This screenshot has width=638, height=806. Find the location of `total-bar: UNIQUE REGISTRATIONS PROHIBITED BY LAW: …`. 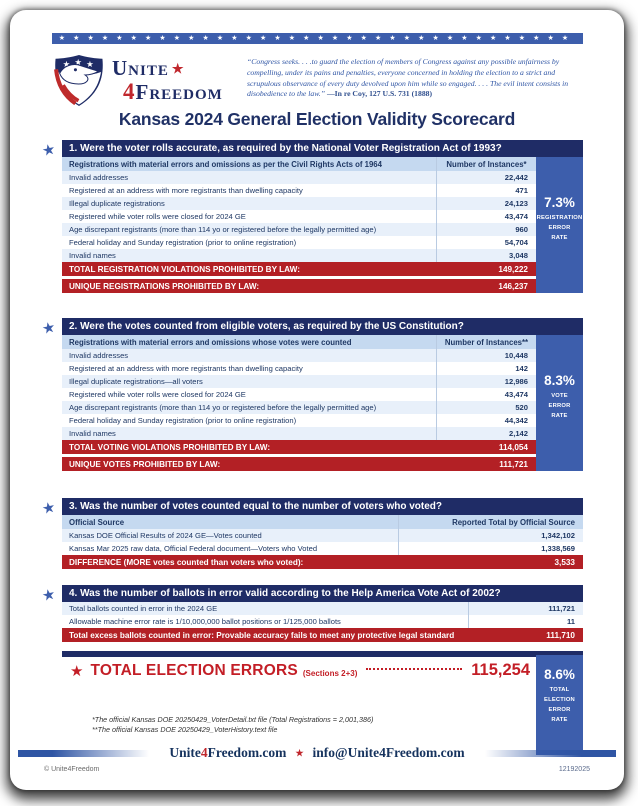

total-bar: UNIQUE REGISTRATIONS PROHIBITED BY LAW: … is located at coordinates (299, 286).